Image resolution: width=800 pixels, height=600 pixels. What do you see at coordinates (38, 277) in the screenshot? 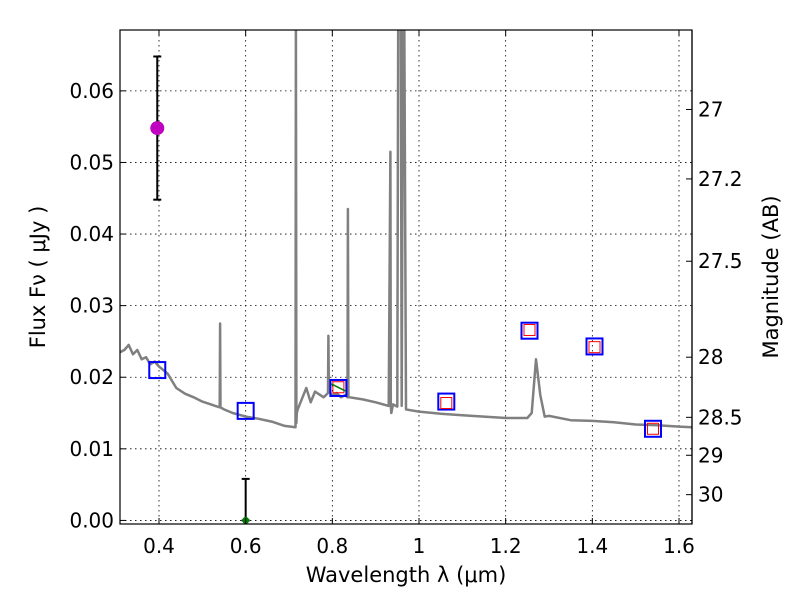
I see `y-axis-label: Flux Fν ( μJy )` at bounding box center [38, 277].